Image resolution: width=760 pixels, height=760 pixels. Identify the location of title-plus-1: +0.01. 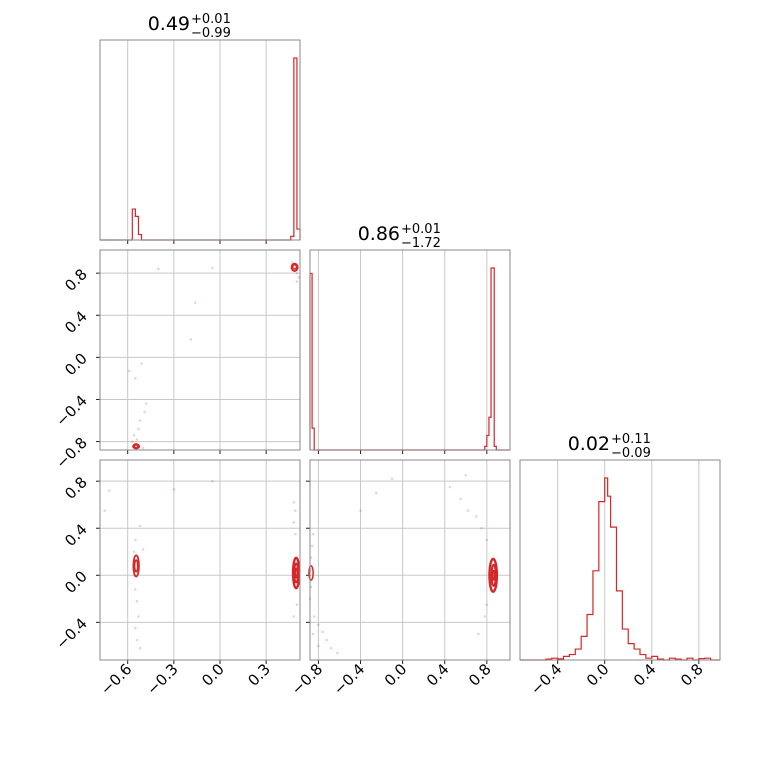
(421, 229).